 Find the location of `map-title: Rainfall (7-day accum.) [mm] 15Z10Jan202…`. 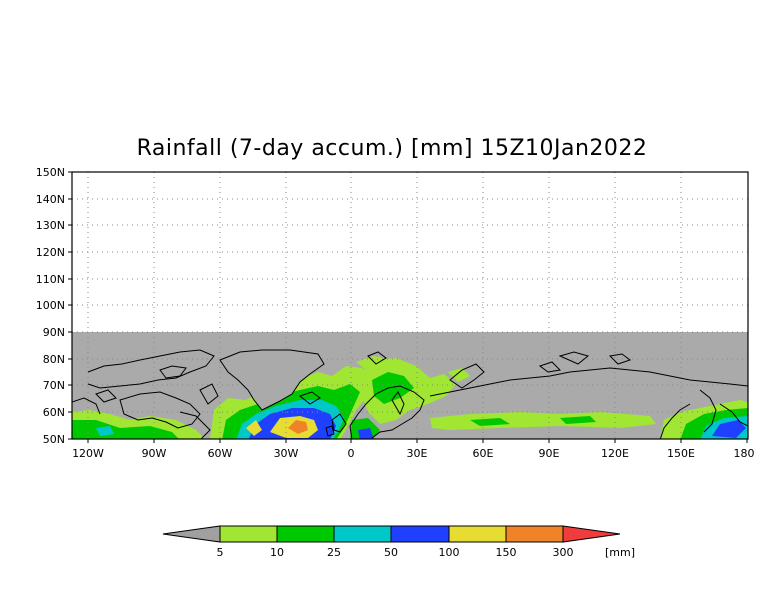

map-title: Rainfall (7-day accum.) [mm] 15Z10Jan202… is located at coordinates (392, 148).